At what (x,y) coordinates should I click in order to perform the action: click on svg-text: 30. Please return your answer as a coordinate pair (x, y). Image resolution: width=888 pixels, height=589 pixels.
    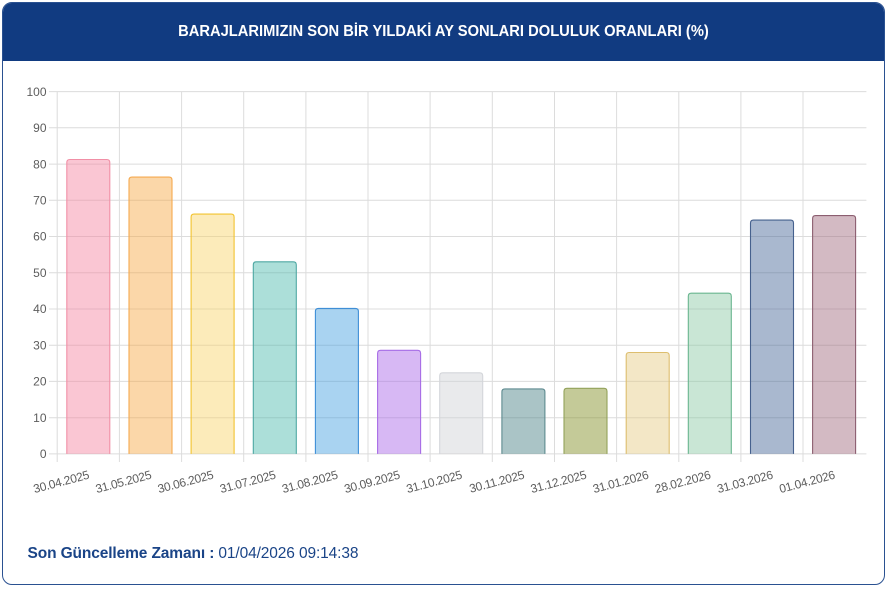
    Looking at the image, I should click on (40, 345).